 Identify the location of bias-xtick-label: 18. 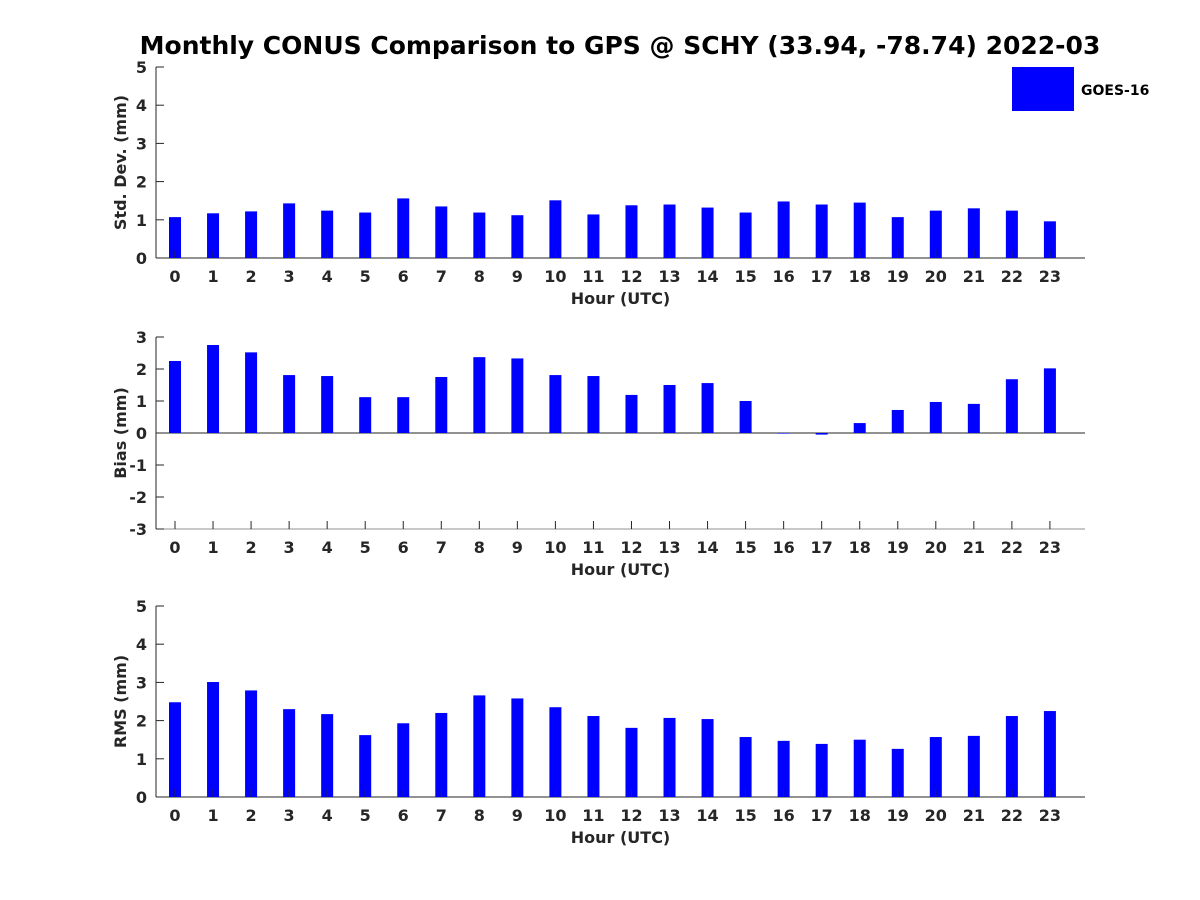
(860, 547).